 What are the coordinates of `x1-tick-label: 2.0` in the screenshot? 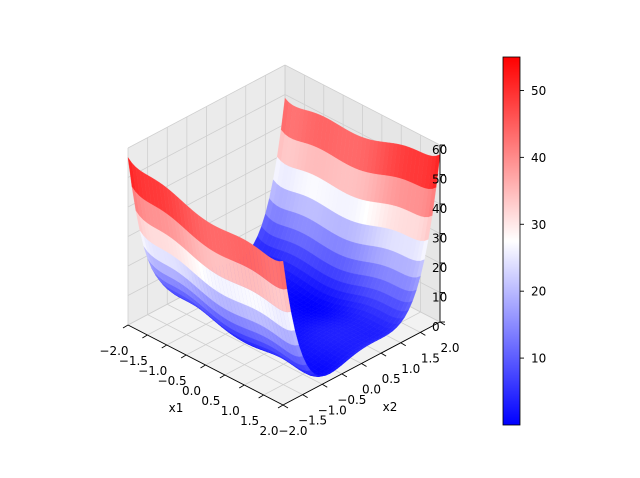 It's located at (268, 431).